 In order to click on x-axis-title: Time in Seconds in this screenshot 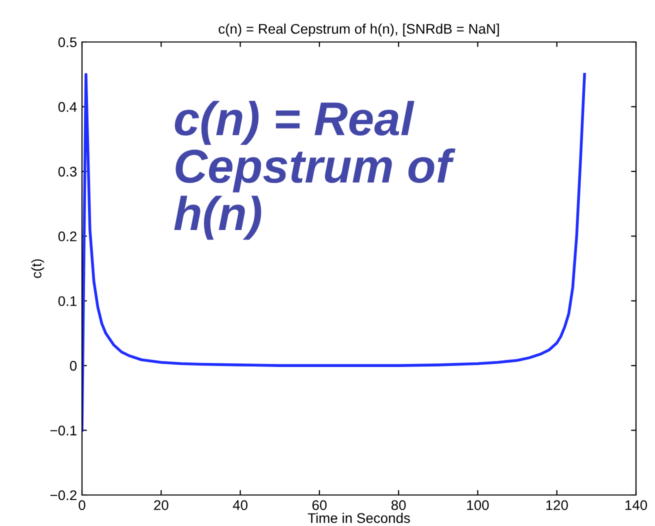, I will do `click(359, 518)`.